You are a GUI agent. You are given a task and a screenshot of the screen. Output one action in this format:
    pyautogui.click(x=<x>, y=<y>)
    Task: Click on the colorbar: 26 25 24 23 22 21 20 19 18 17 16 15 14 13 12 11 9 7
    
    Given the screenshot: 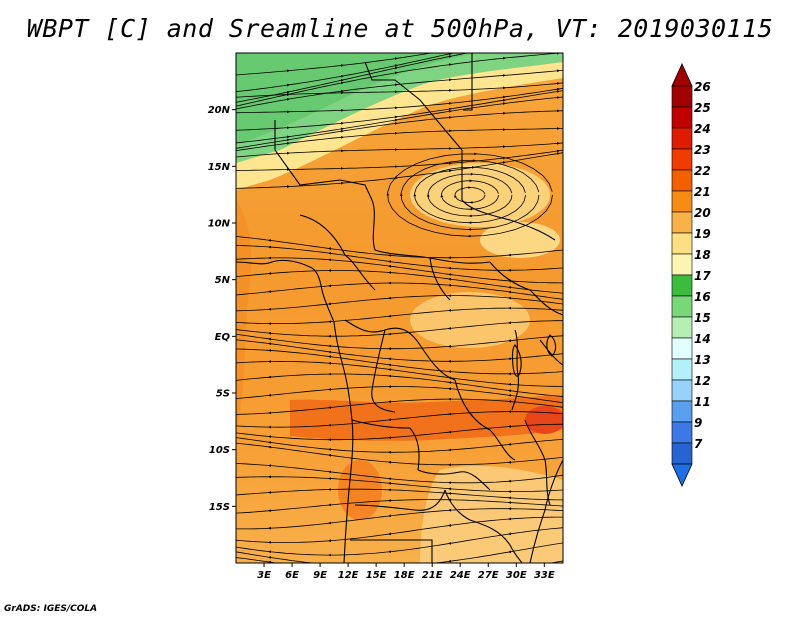 What is the action you would take?
    pyautogui.click(x=691, y=275)
    